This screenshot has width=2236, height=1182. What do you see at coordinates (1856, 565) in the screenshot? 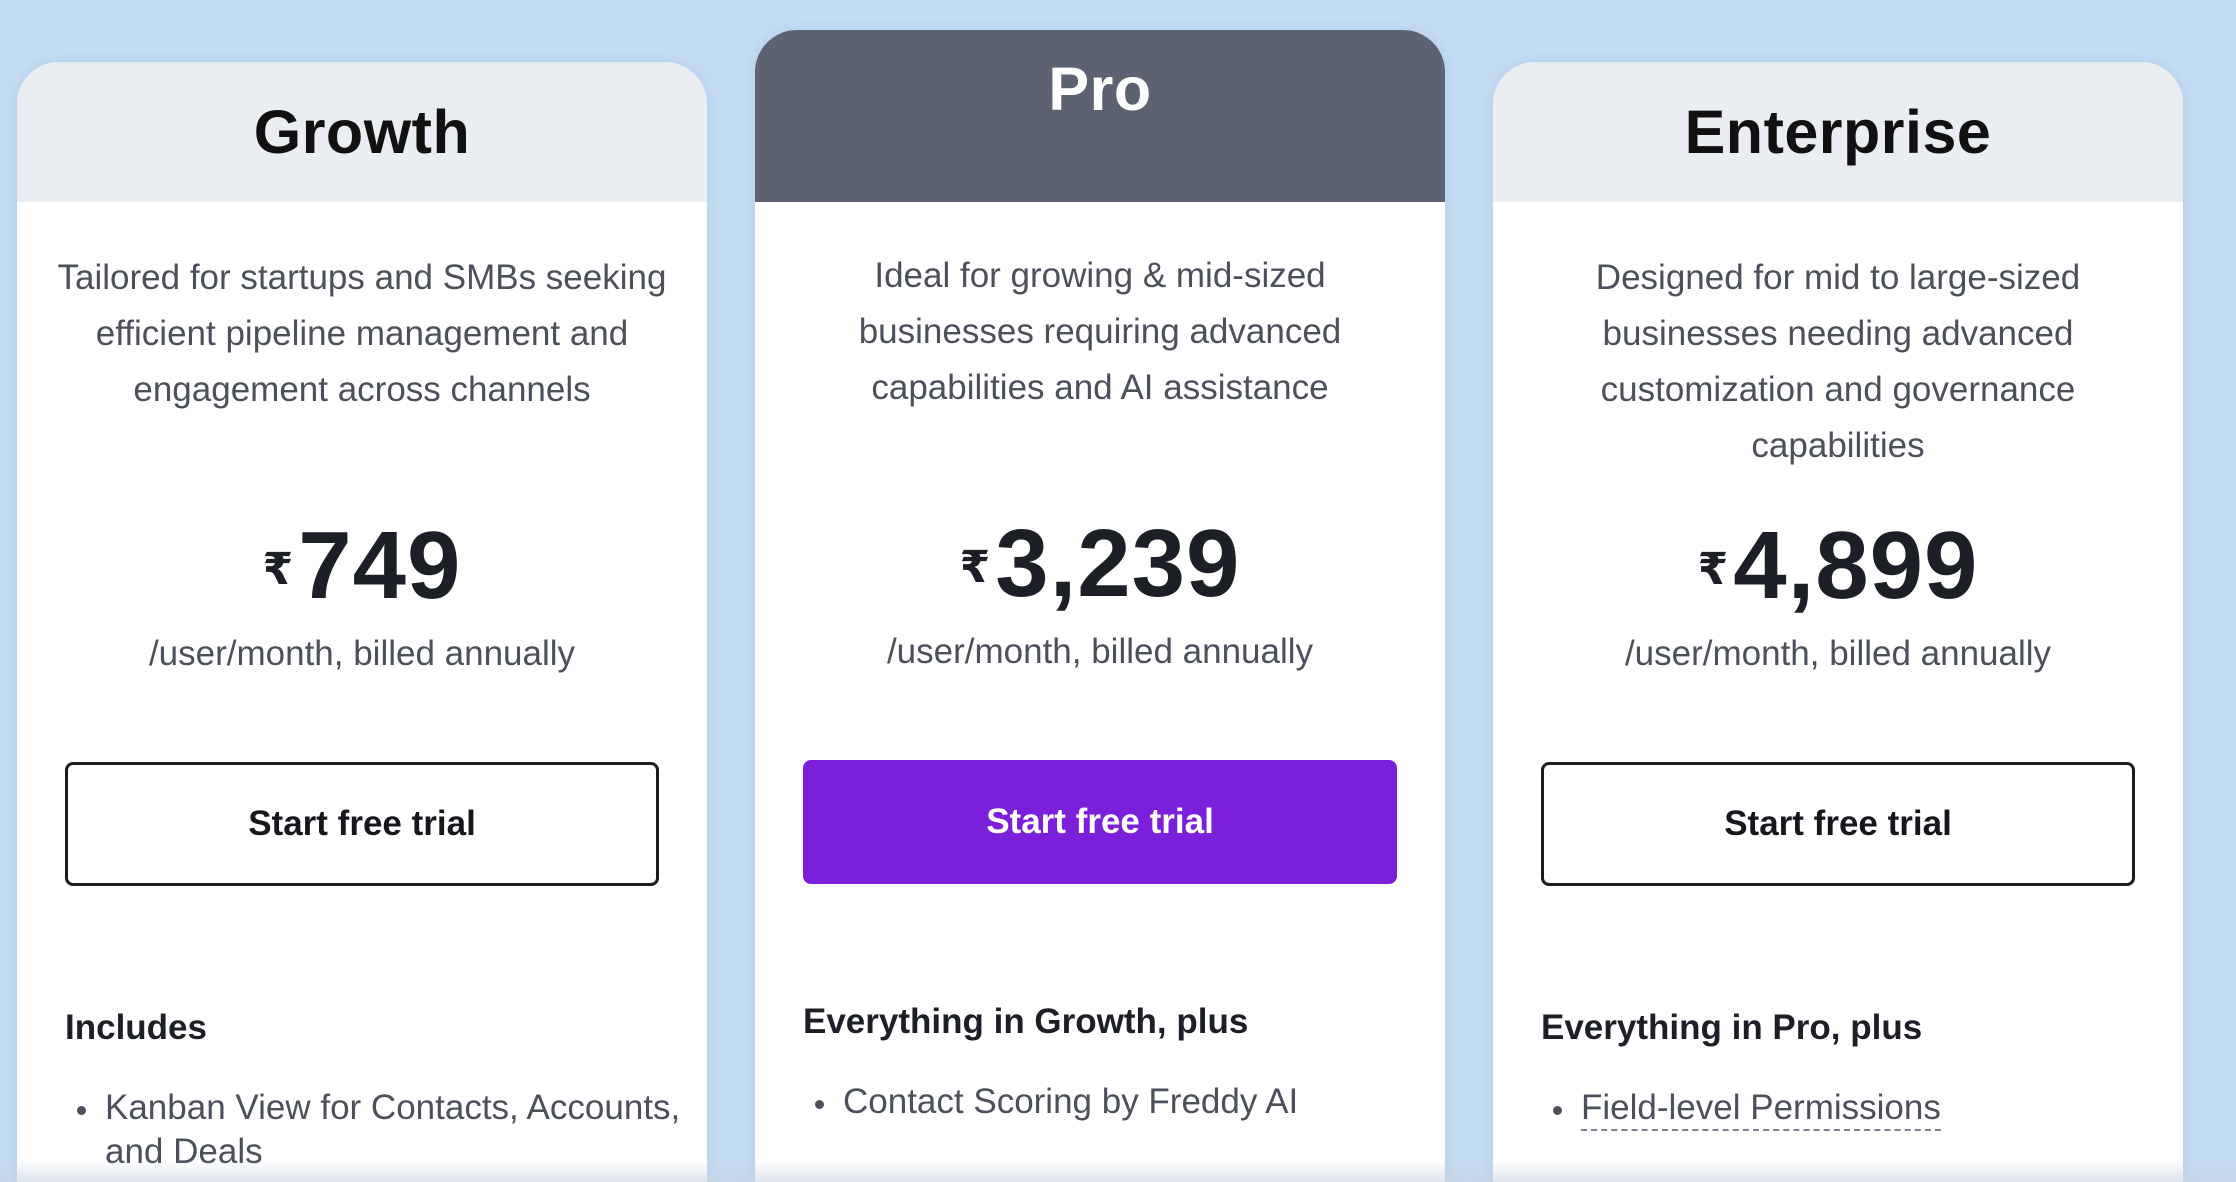
I see `price-amount: 4,899` at bounding box center [1856, 565].